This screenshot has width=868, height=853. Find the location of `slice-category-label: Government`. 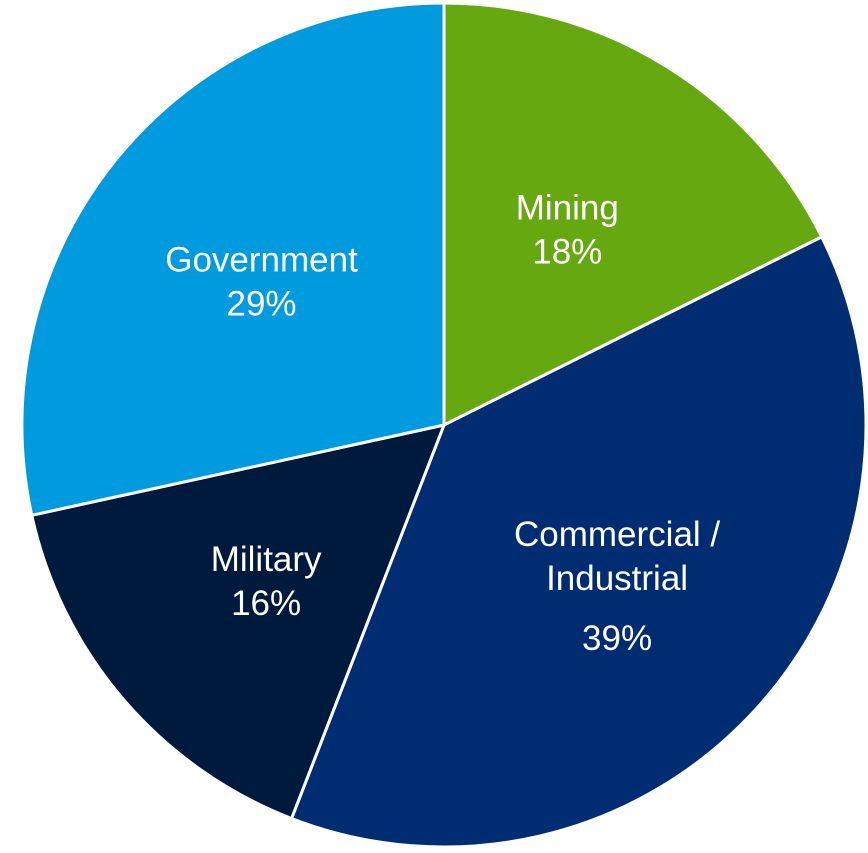

slice-category-label: Government is located at coordinates (261, 260).